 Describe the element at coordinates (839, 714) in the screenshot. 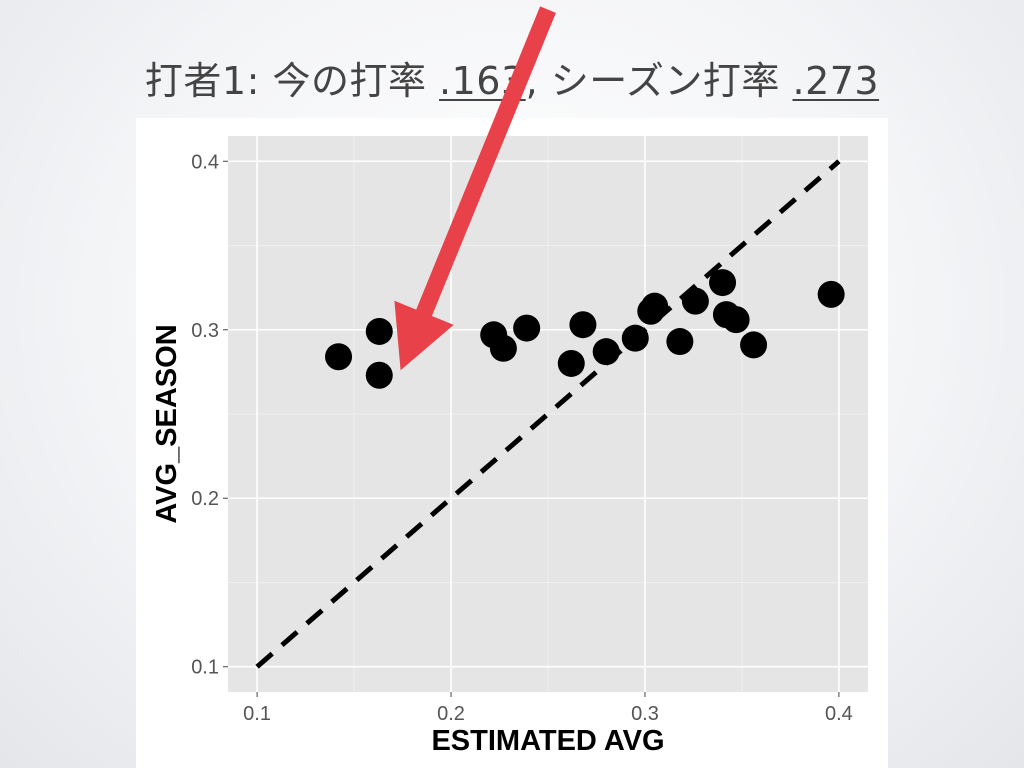

I see `x-tick-label: 0.4` at that location.